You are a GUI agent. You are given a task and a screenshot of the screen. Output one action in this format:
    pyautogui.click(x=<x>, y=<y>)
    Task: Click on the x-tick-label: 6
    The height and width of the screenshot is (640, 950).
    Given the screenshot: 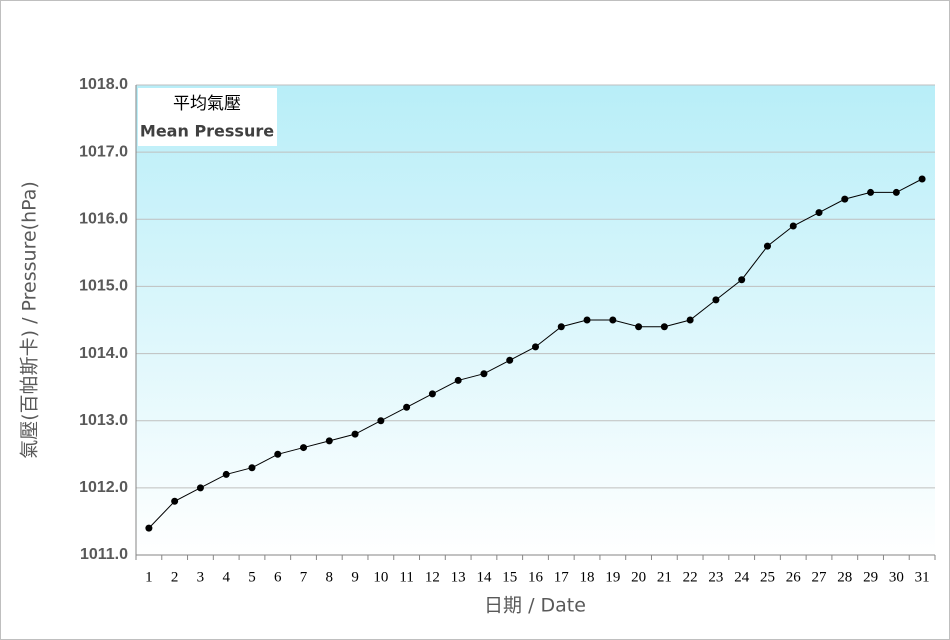 What is the action you would take?
    pyautogui.click(x=278, y=577)
    